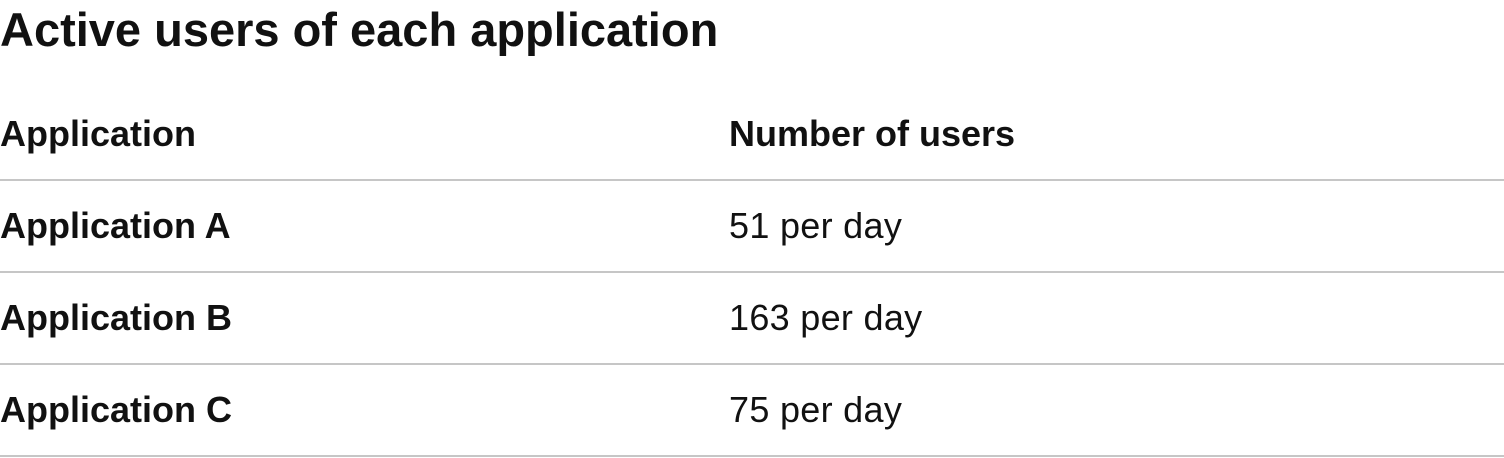 Image resolution: width=1504 pixels, height=458 pixels. I want to click on users-count-cell: 163 per day, so click(1116, 318).